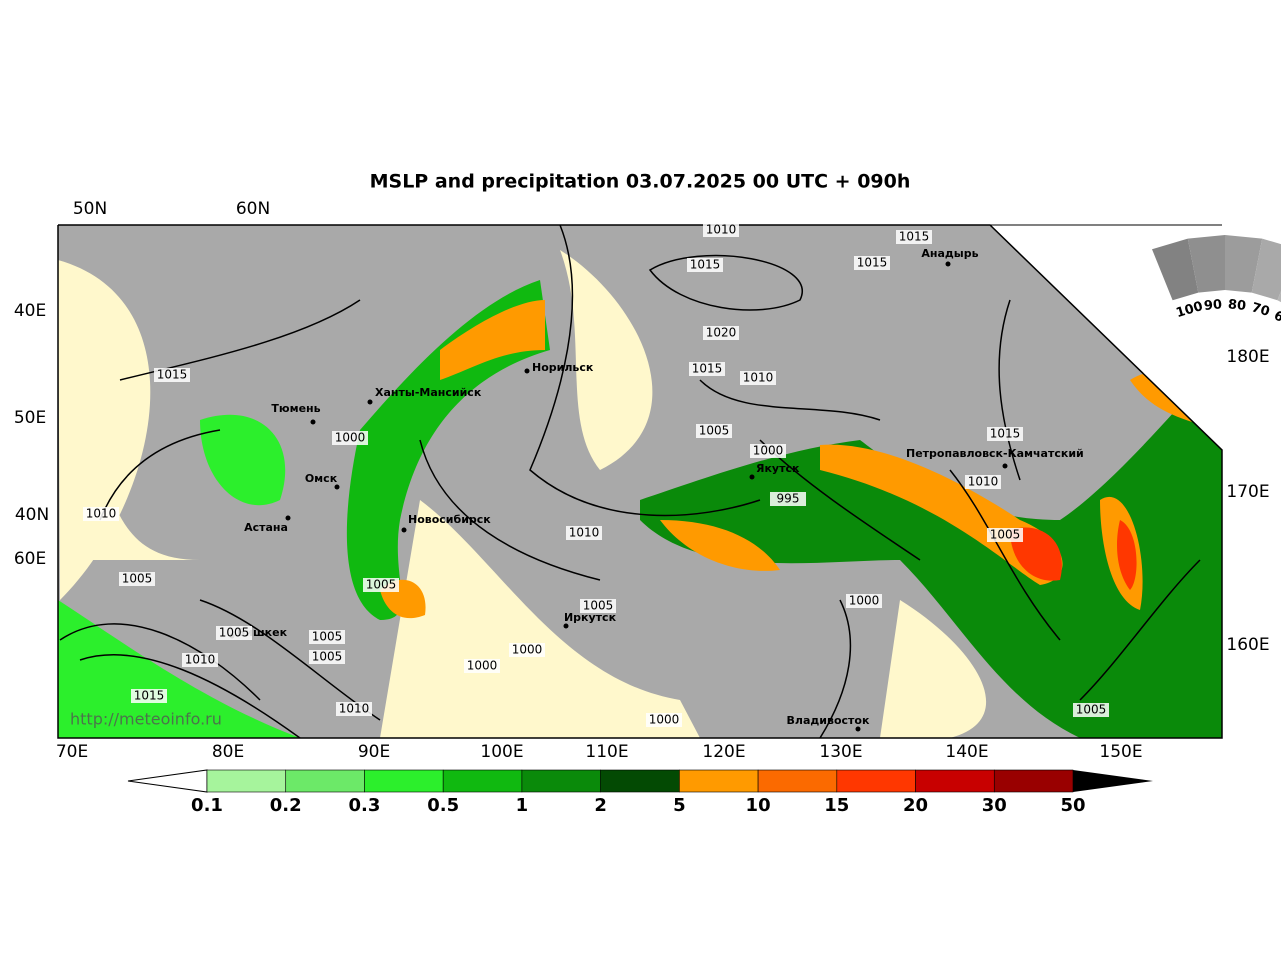 Image resolution: width=1281 pixels, height=967 pixels. What do you see at coordinates (146, 719) in the screenshot?
I see `watermark: http://meteoinfo.ru` at bounding box center [146, 719].